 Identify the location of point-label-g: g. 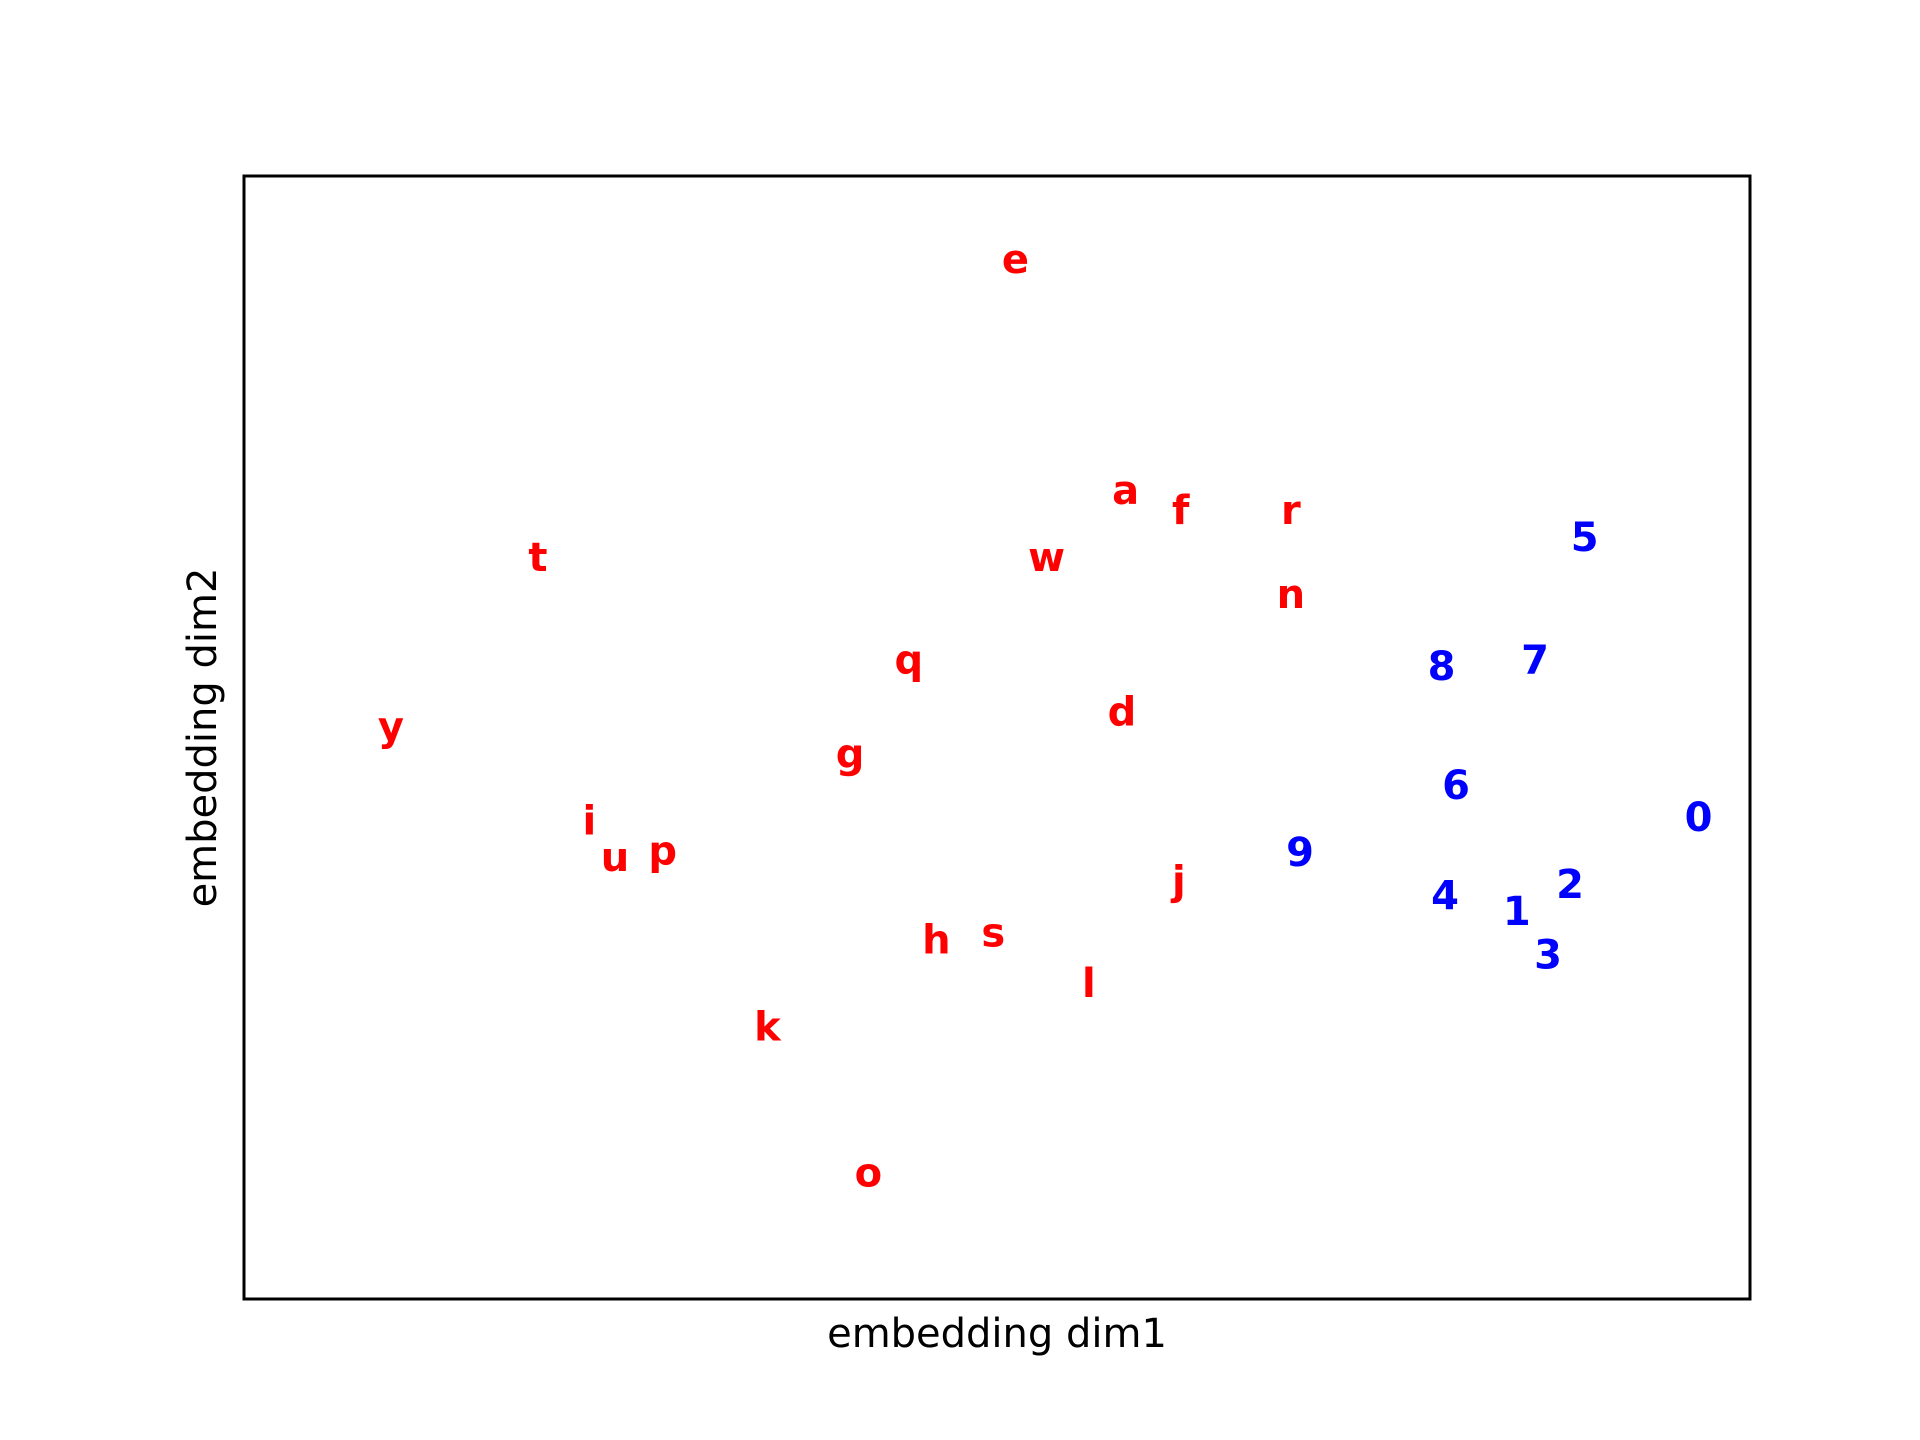
(850, 754).